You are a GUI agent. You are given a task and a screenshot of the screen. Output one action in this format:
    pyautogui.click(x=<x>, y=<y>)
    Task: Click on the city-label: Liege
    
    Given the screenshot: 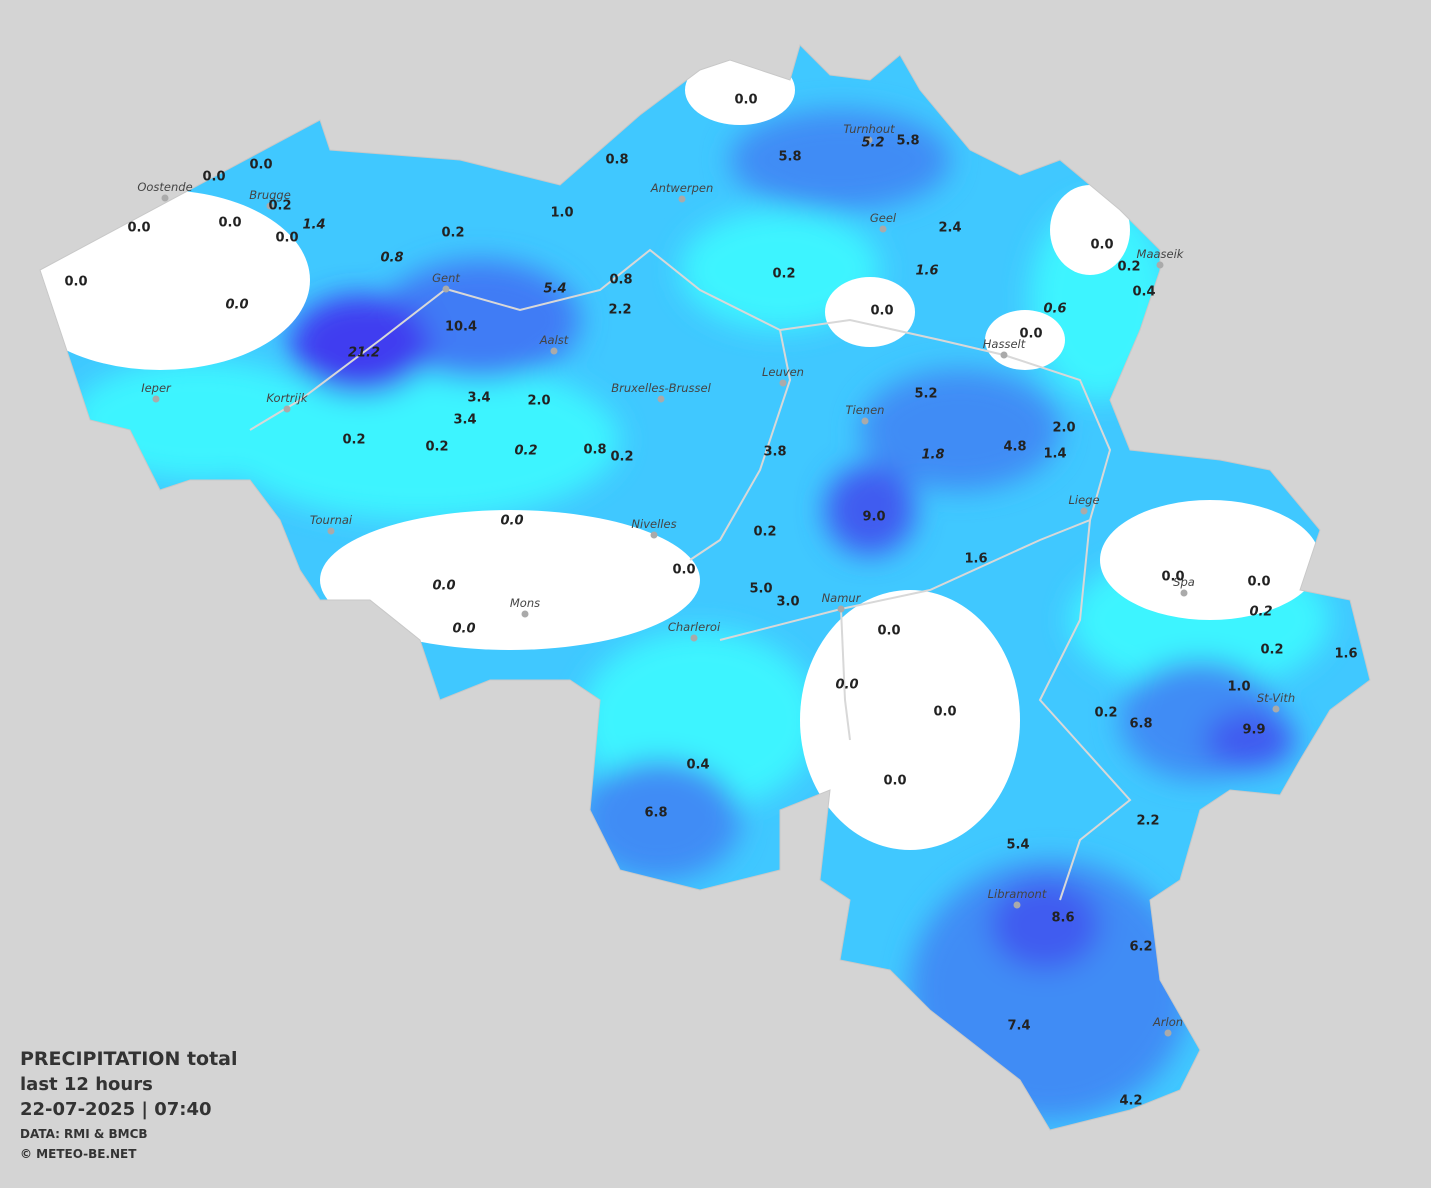 What is the action you would take?
    pyautogui.click(x=1083, y=500)
    